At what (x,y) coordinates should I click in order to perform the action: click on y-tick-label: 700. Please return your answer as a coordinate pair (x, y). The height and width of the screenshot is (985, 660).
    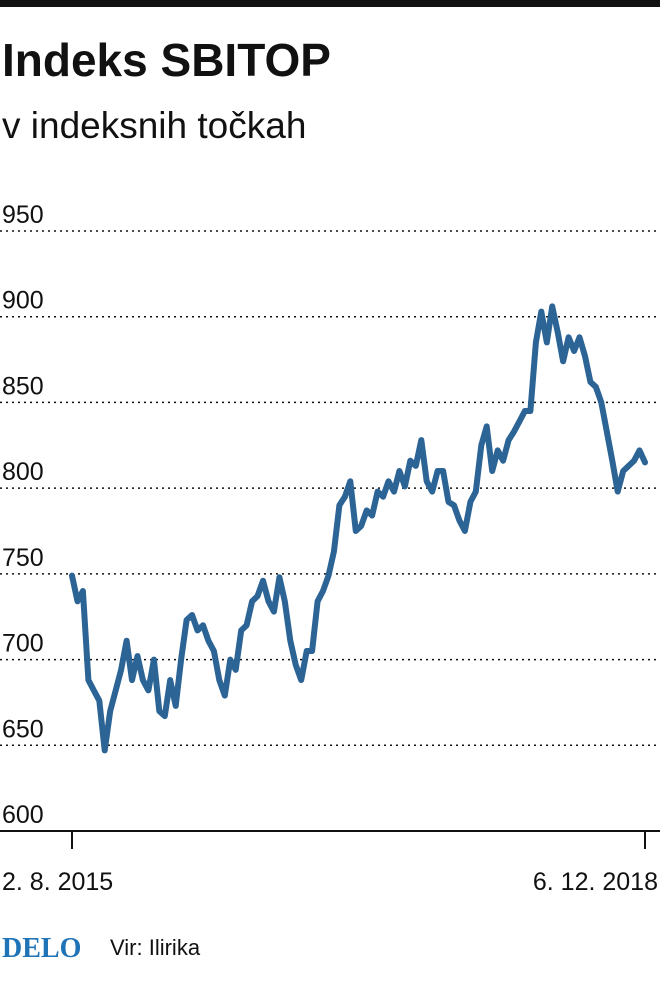
    Looking at the image, I should click on (23, 644).